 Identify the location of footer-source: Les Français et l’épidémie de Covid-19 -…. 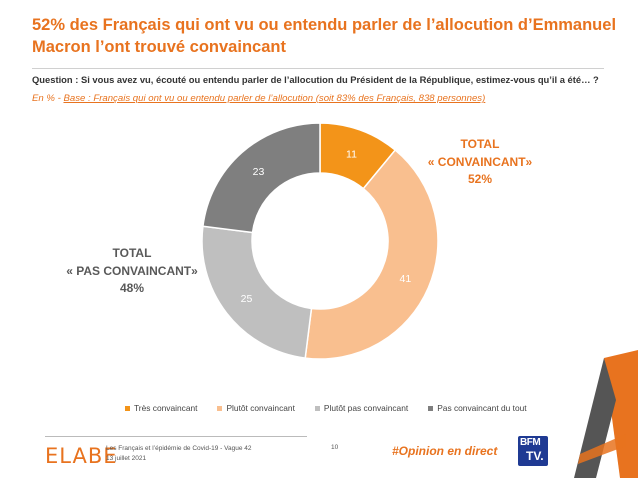
(179, 454).